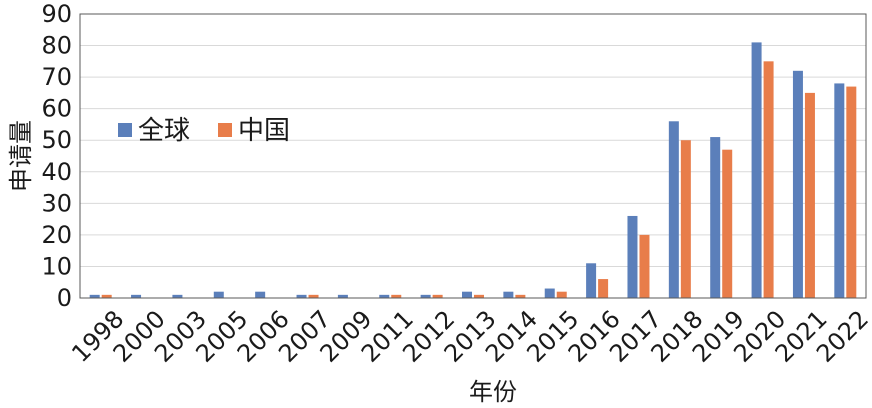 The width and height of the screenshot is (872, 408). I want to click on y-tick-label: 0, so click(64, 298).